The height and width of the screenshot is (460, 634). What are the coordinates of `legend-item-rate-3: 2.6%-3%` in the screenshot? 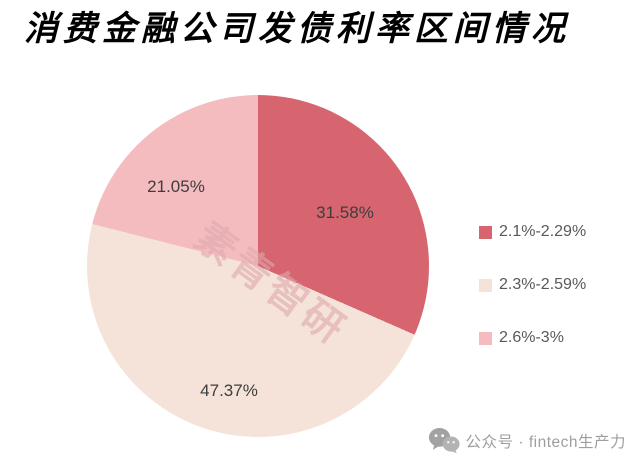 It's located at (532, 338).